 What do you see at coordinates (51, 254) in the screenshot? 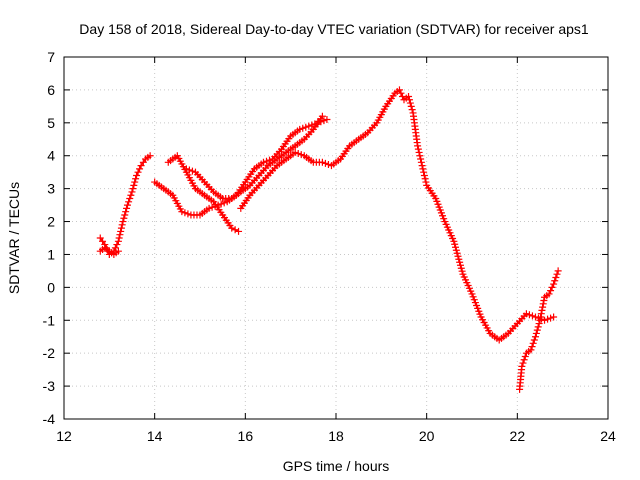
I see `y-tick-label: 1` at bounding box center [51, 254].